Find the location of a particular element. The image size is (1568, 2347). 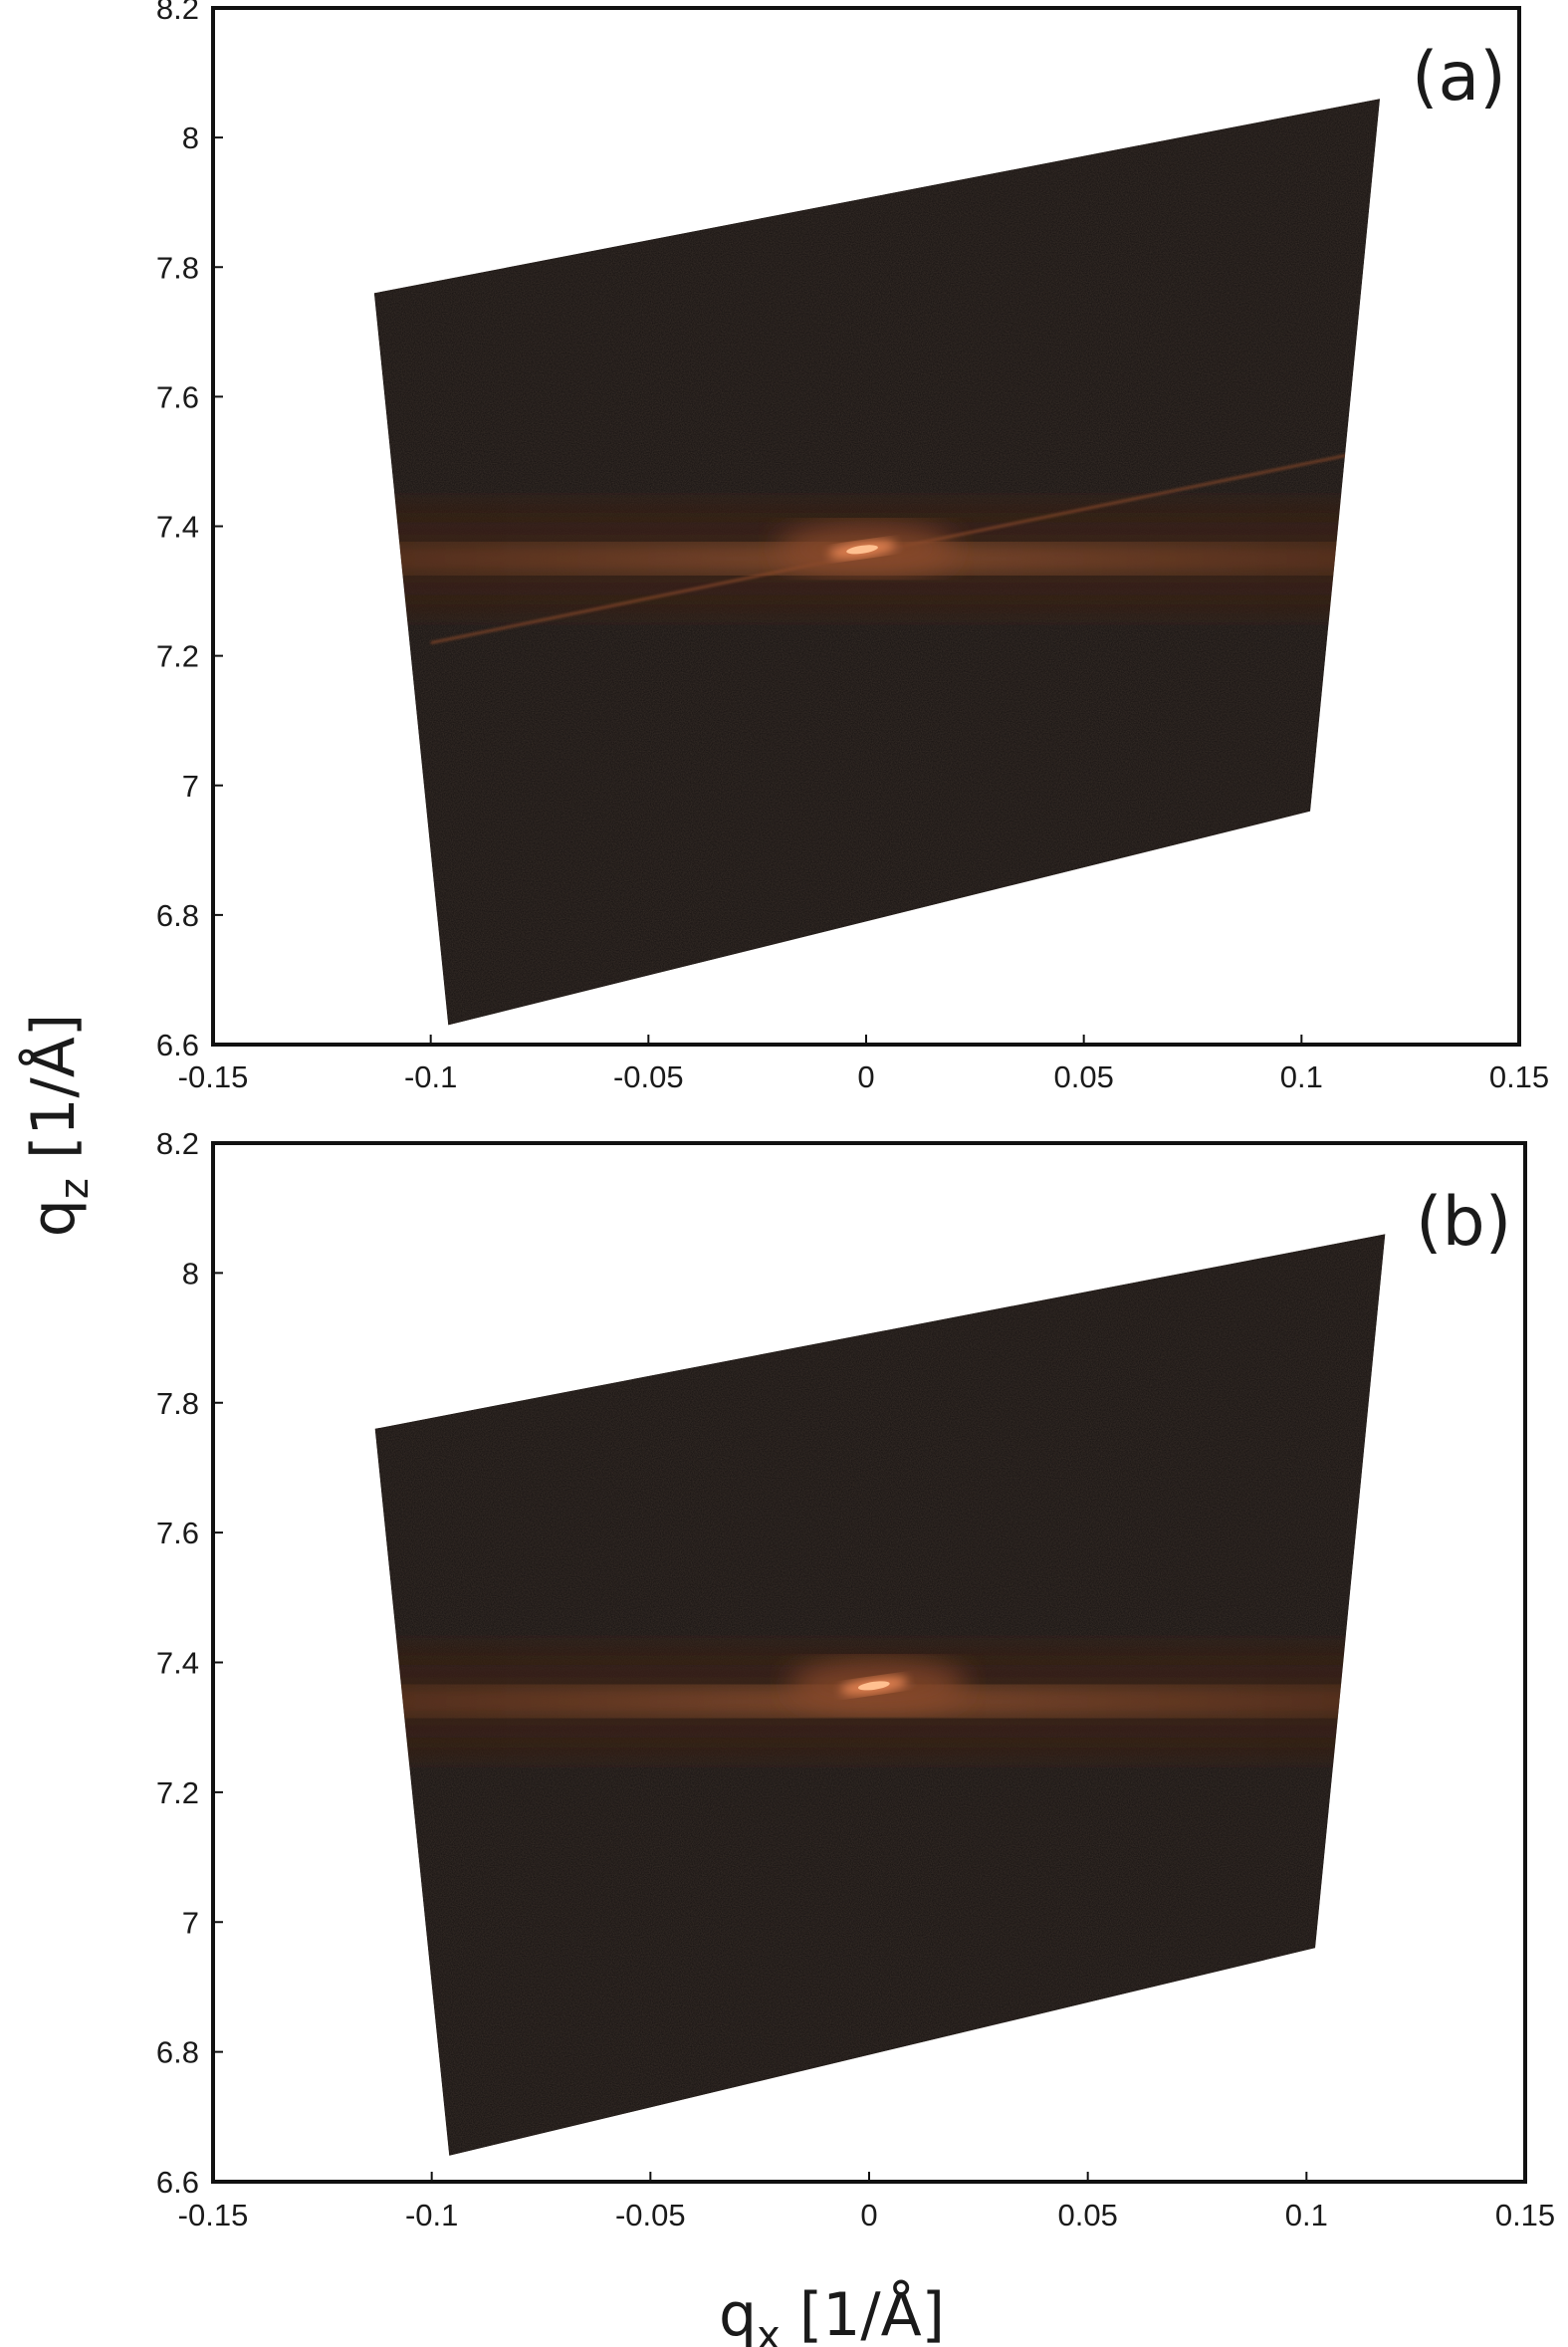

peak-center-a is located at coordinates (862, 550).